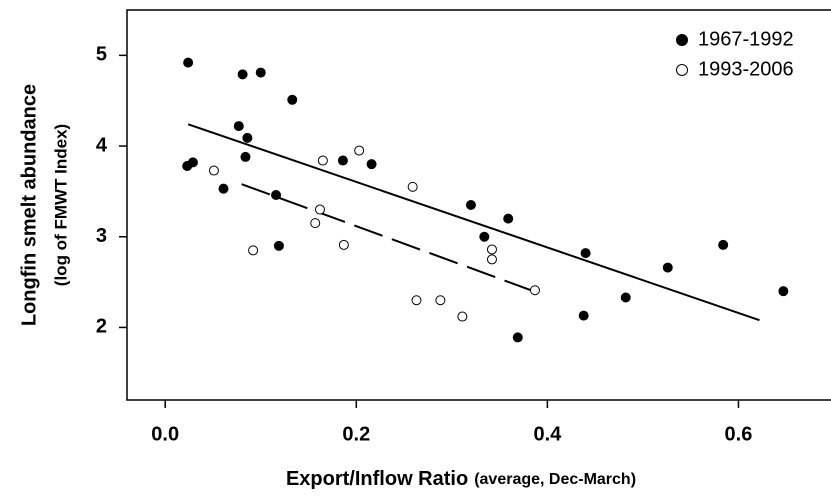 Image resolution: width=831 pixels, height=497 pixels. Describe the element at coordinates (739, 434) in the screenshot. I see `x-tick-label: 0.6` at that location.